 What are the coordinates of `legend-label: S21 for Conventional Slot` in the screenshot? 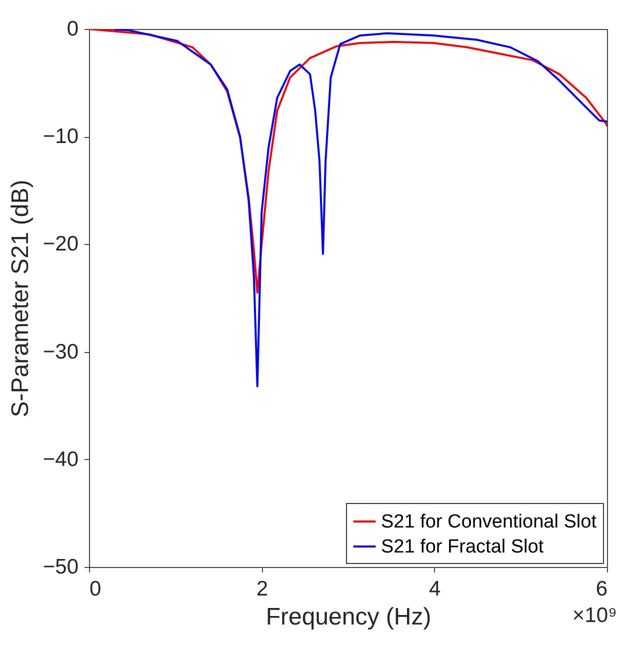 It's located at (489, 522).